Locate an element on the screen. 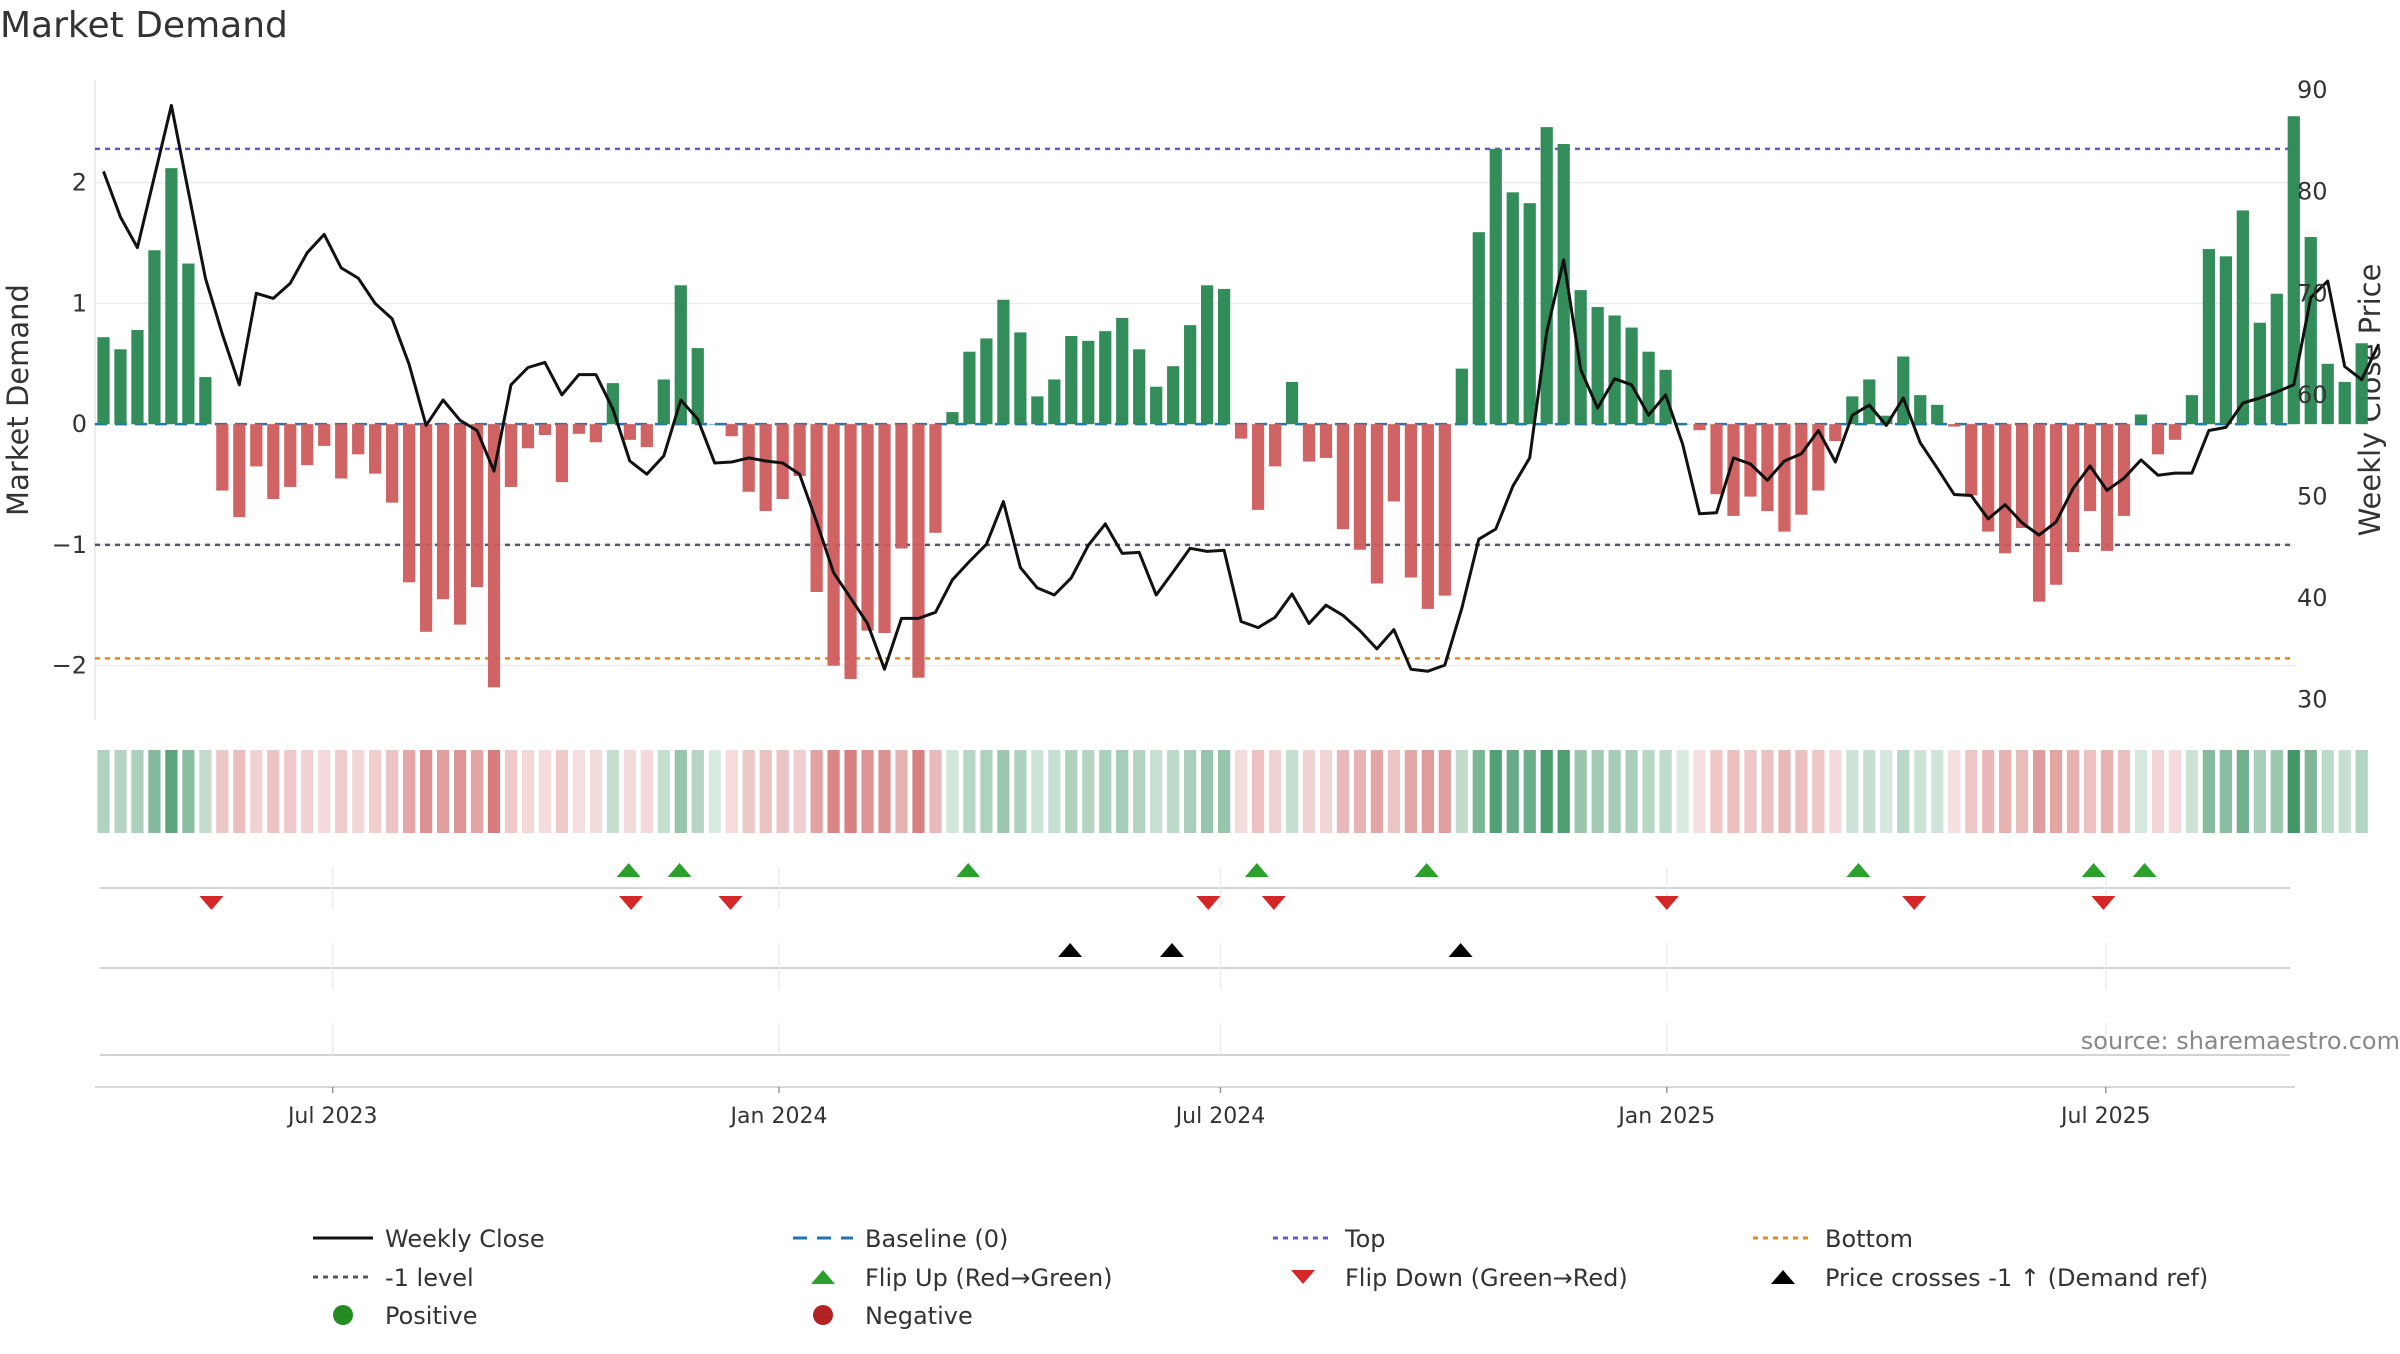 The width and height of the screenshot is (2400, 1354). legend-baseline-label: Baseline (0) is located at coordinates (936, 1239).